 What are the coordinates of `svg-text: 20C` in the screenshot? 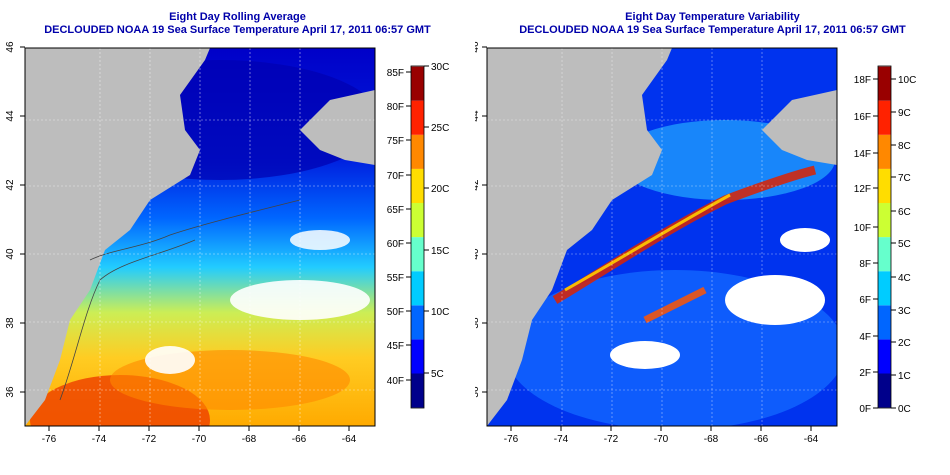 It's located at (440, 189).